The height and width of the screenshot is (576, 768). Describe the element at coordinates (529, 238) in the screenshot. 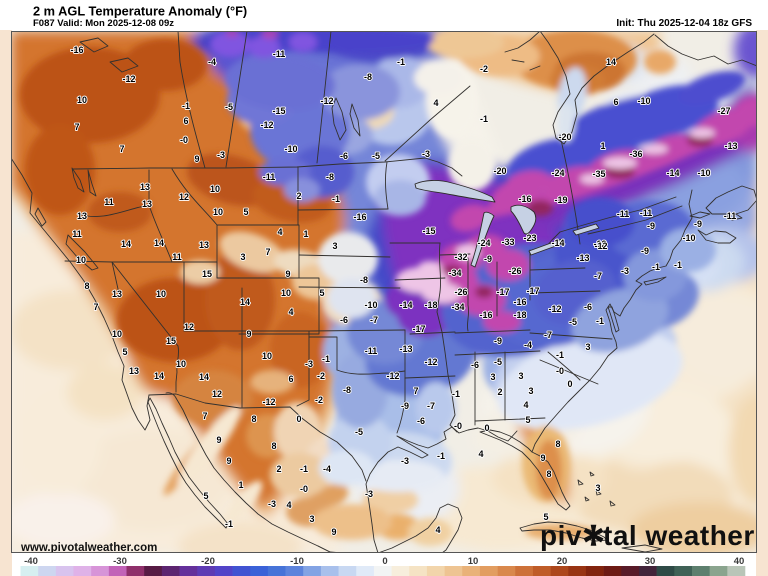

I see `svg-text: -23` at that location.